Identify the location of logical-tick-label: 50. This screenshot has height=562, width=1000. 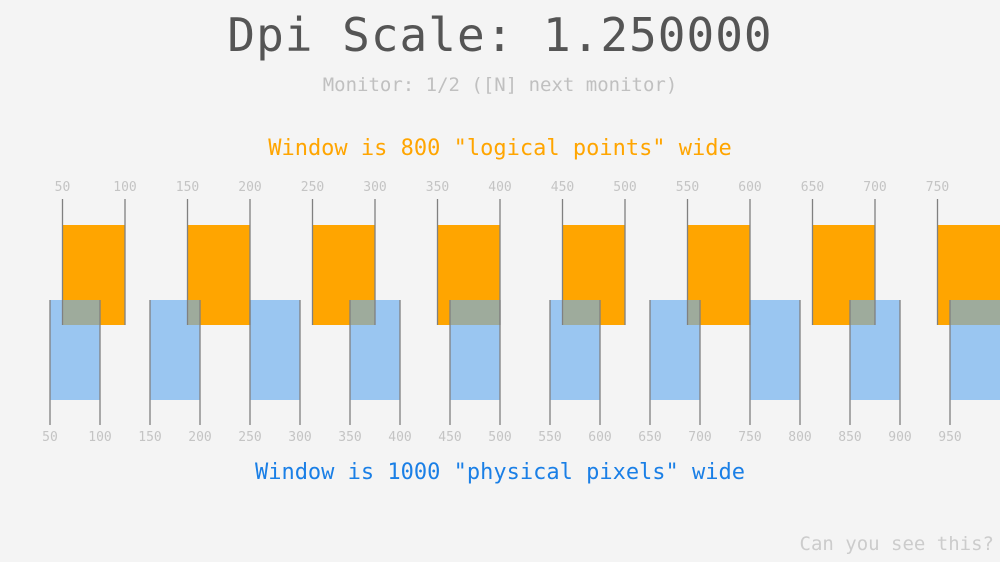
(63, 187).